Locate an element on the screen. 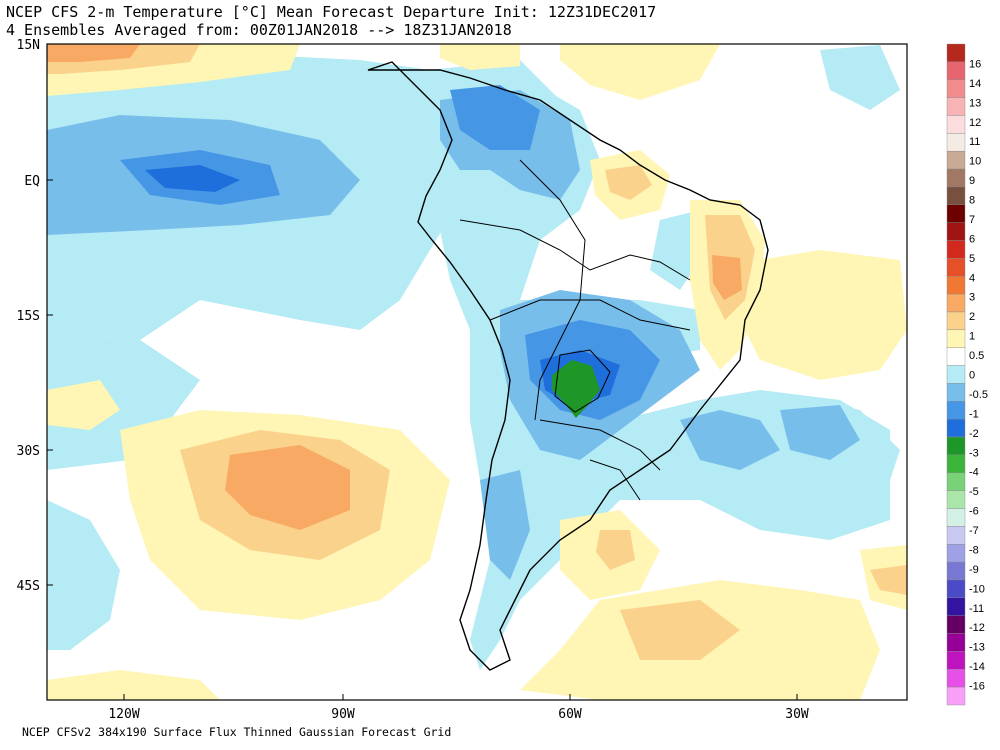 The width and height of the screenshot is (1000, 750). colorbar-label: 14 is located at coordinates (975, 84).